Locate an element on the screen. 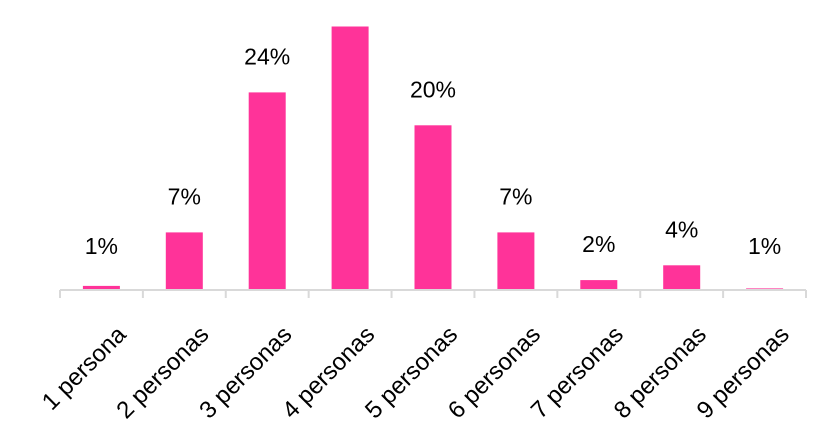  data-label: 2% is located at coordinates (598, 244).